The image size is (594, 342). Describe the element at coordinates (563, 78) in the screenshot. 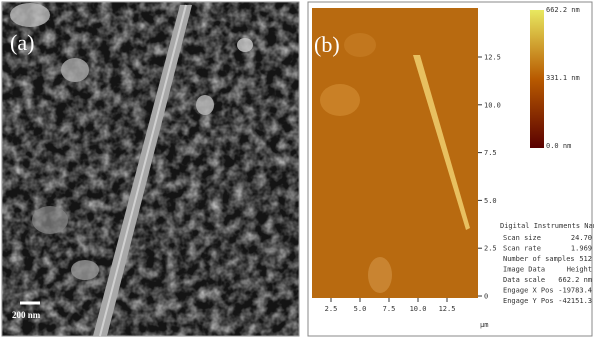

I see `colorbar-label: 331.1 nm` at that location.